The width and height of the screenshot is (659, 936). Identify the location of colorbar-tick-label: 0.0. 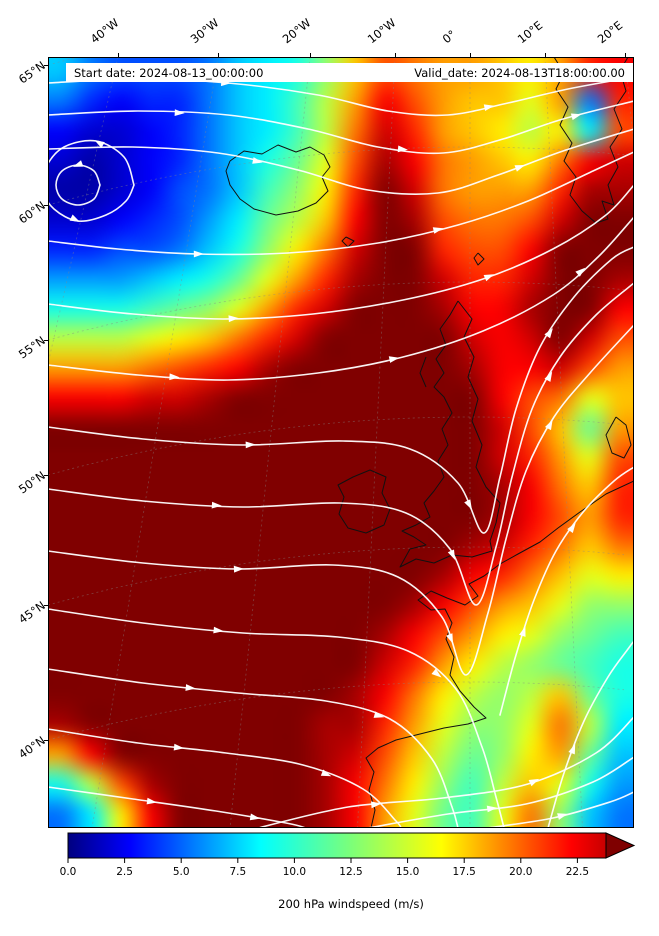
(68, 872).